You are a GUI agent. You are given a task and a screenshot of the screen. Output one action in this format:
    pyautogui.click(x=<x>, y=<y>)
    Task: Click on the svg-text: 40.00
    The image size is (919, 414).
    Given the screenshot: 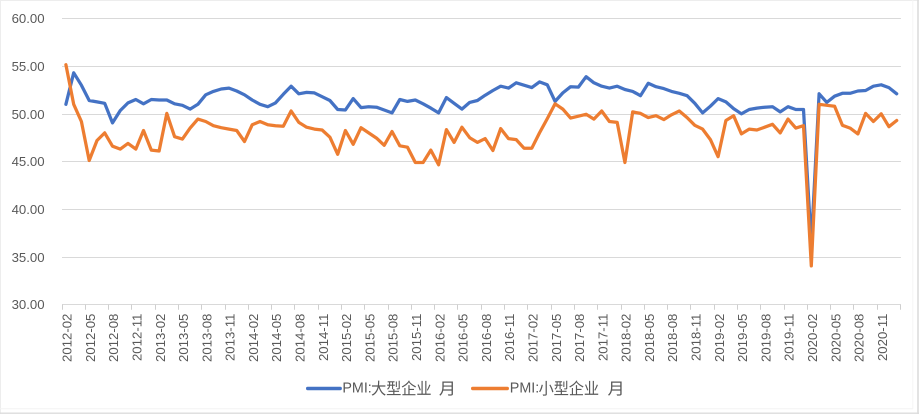 What is the action you would take?
    pyautogui.click(x=28, y=209)
    